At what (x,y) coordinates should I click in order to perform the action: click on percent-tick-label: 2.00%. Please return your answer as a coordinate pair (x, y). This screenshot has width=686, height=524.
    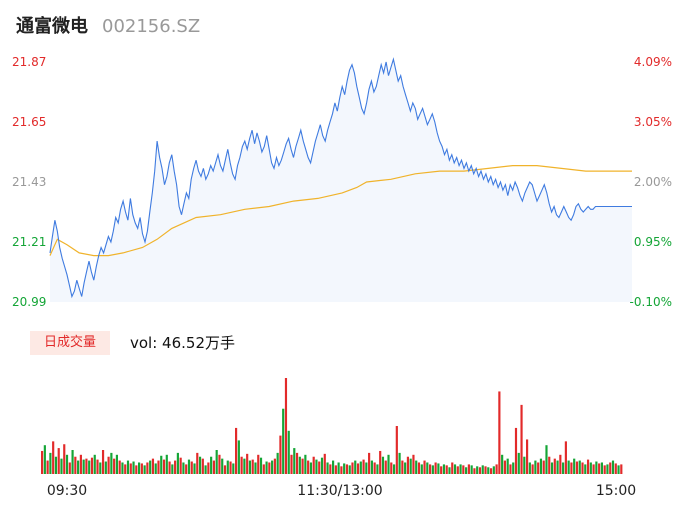
    Looking at the image, I should click on (653, 182).